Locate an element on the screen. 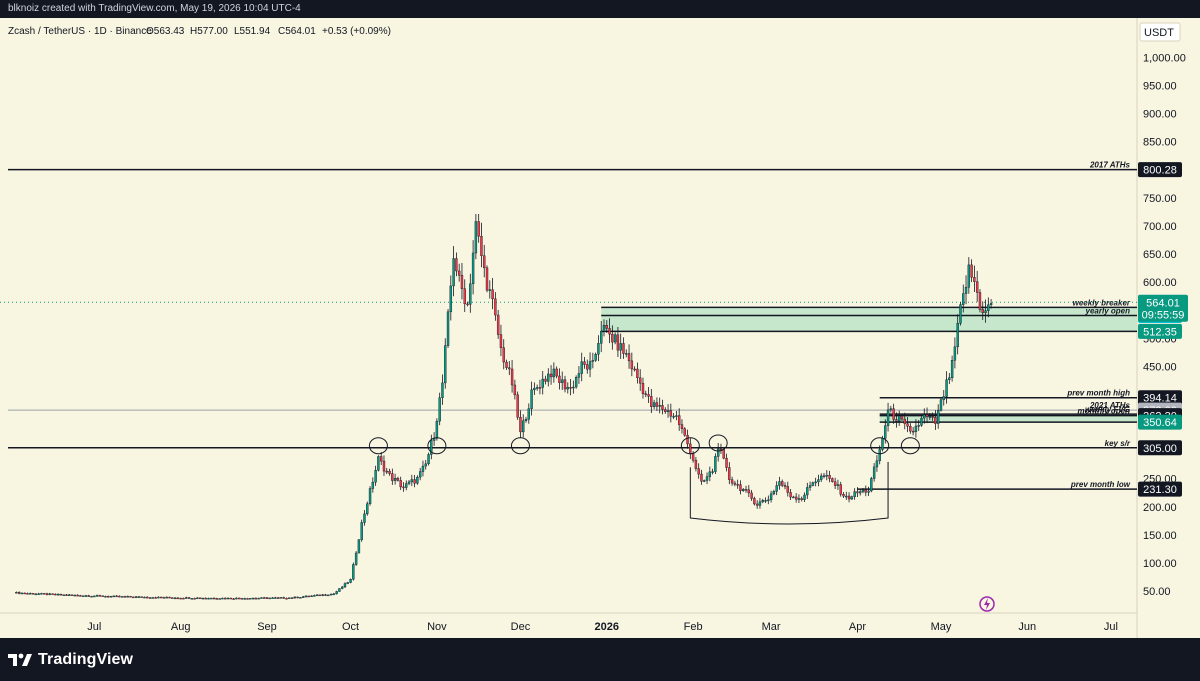 The width and height of the screenshot is (1200, 681). level-label: yearly open is located at coordinates (1108, 311).